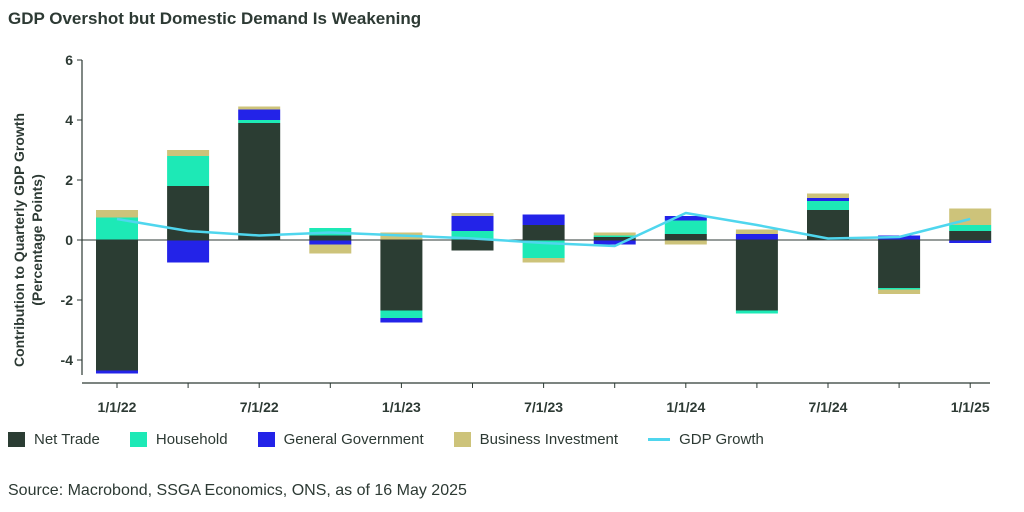  I want to click on legend-swatch-general-government, so click(266, 439).